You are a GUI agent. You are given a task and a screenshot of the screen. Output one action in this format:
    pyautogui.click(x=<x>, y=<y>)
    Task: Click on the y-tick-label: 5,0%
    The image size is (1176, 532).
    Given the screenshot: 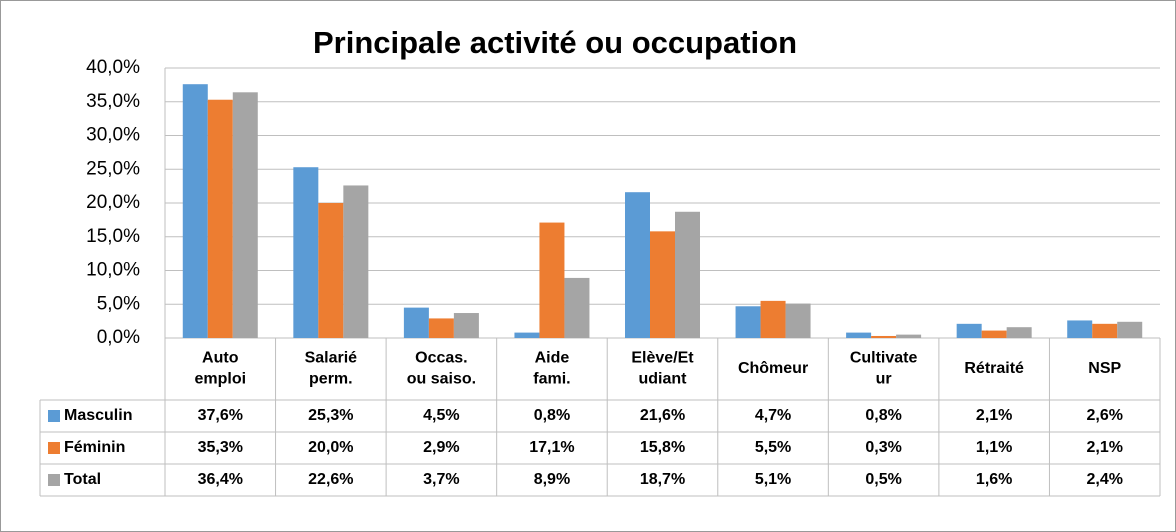 What is the action you would take?
    pyautogui.click(x=118, y=303)
    